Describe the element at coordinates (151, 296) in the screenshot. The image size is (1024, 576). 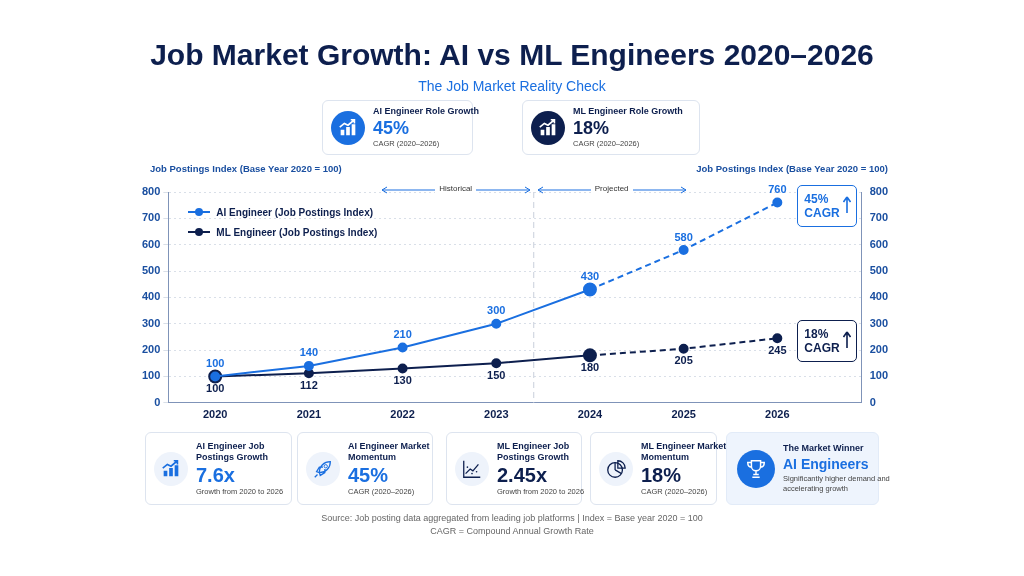
I see `y-tick-label: 400` at that location.